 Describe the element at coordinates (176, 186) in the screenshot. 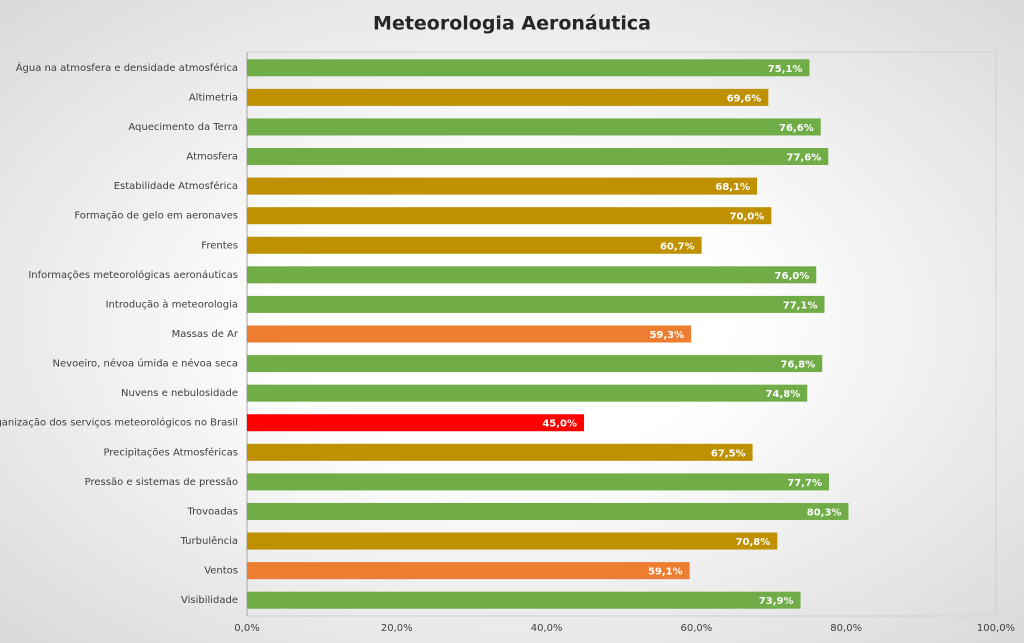

I see `y-tick-label: Estabilidade Atmosférica` at that location.